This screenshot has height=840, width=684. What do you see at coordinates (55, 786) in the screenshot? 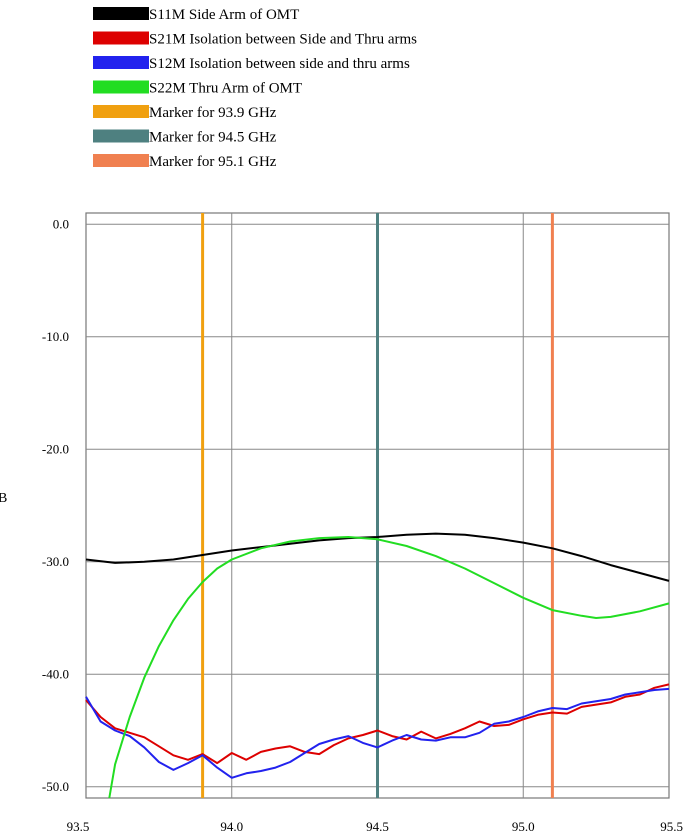
I see `y-tick-label: -50.0` at bounding box center [55, 786].